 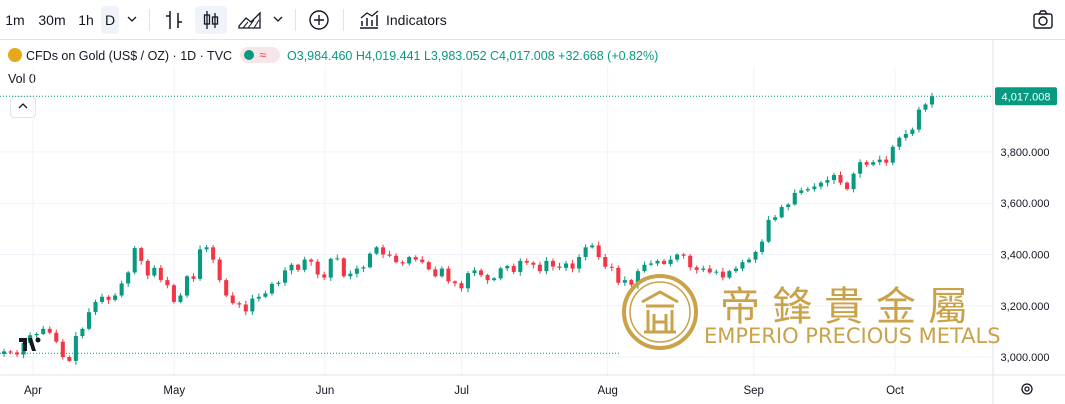 What do you see at coordinates (1025, 204) in the screenshot?
I see `y-tick-label: 3,600.000` at bounding box center [1025, 204].